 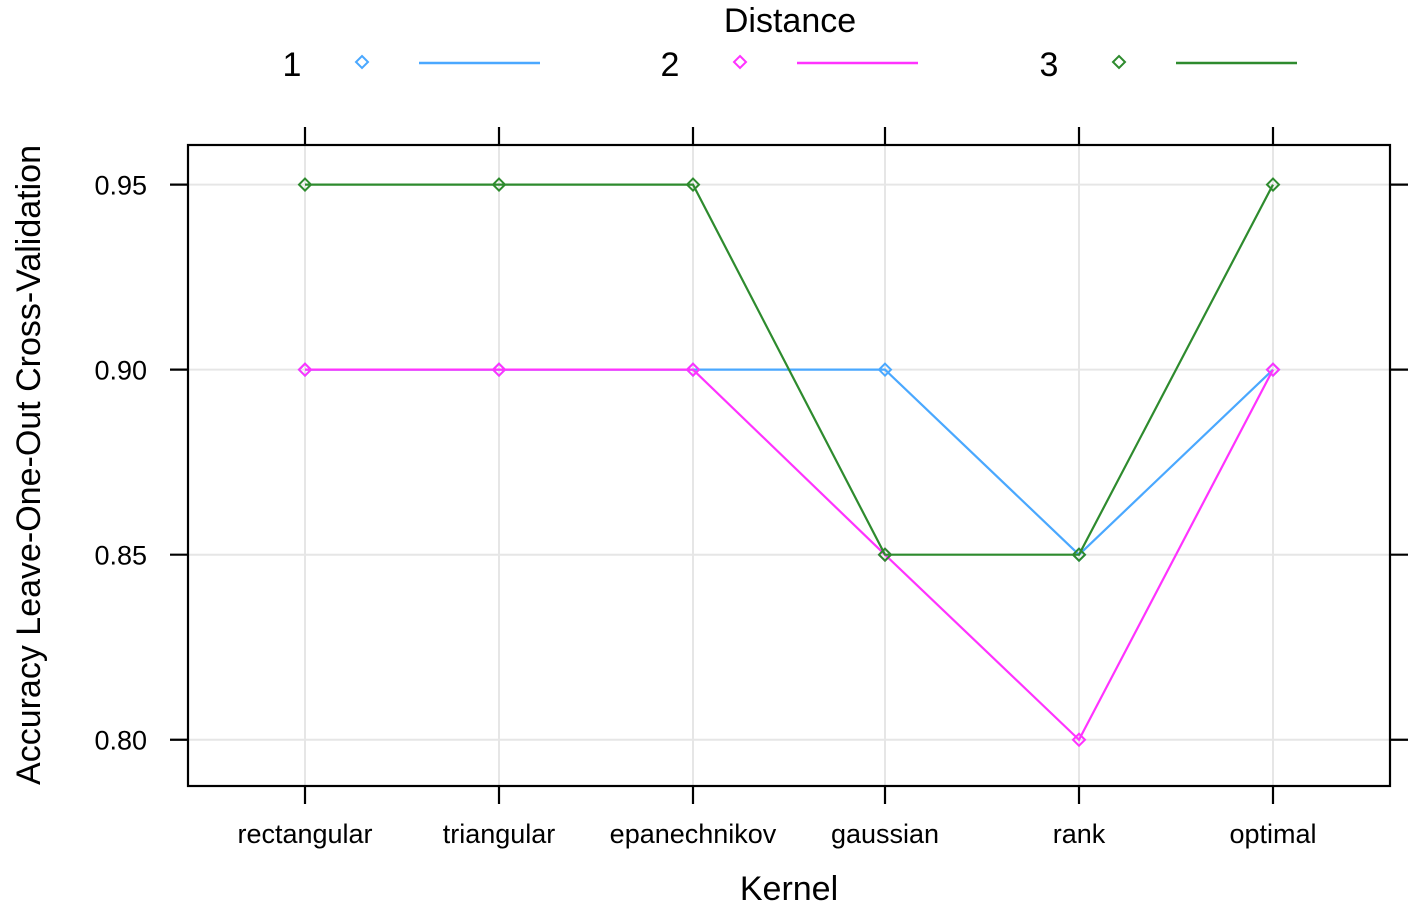 I want to click on y-tick-label: 0.80, so click(x=120, y=741).